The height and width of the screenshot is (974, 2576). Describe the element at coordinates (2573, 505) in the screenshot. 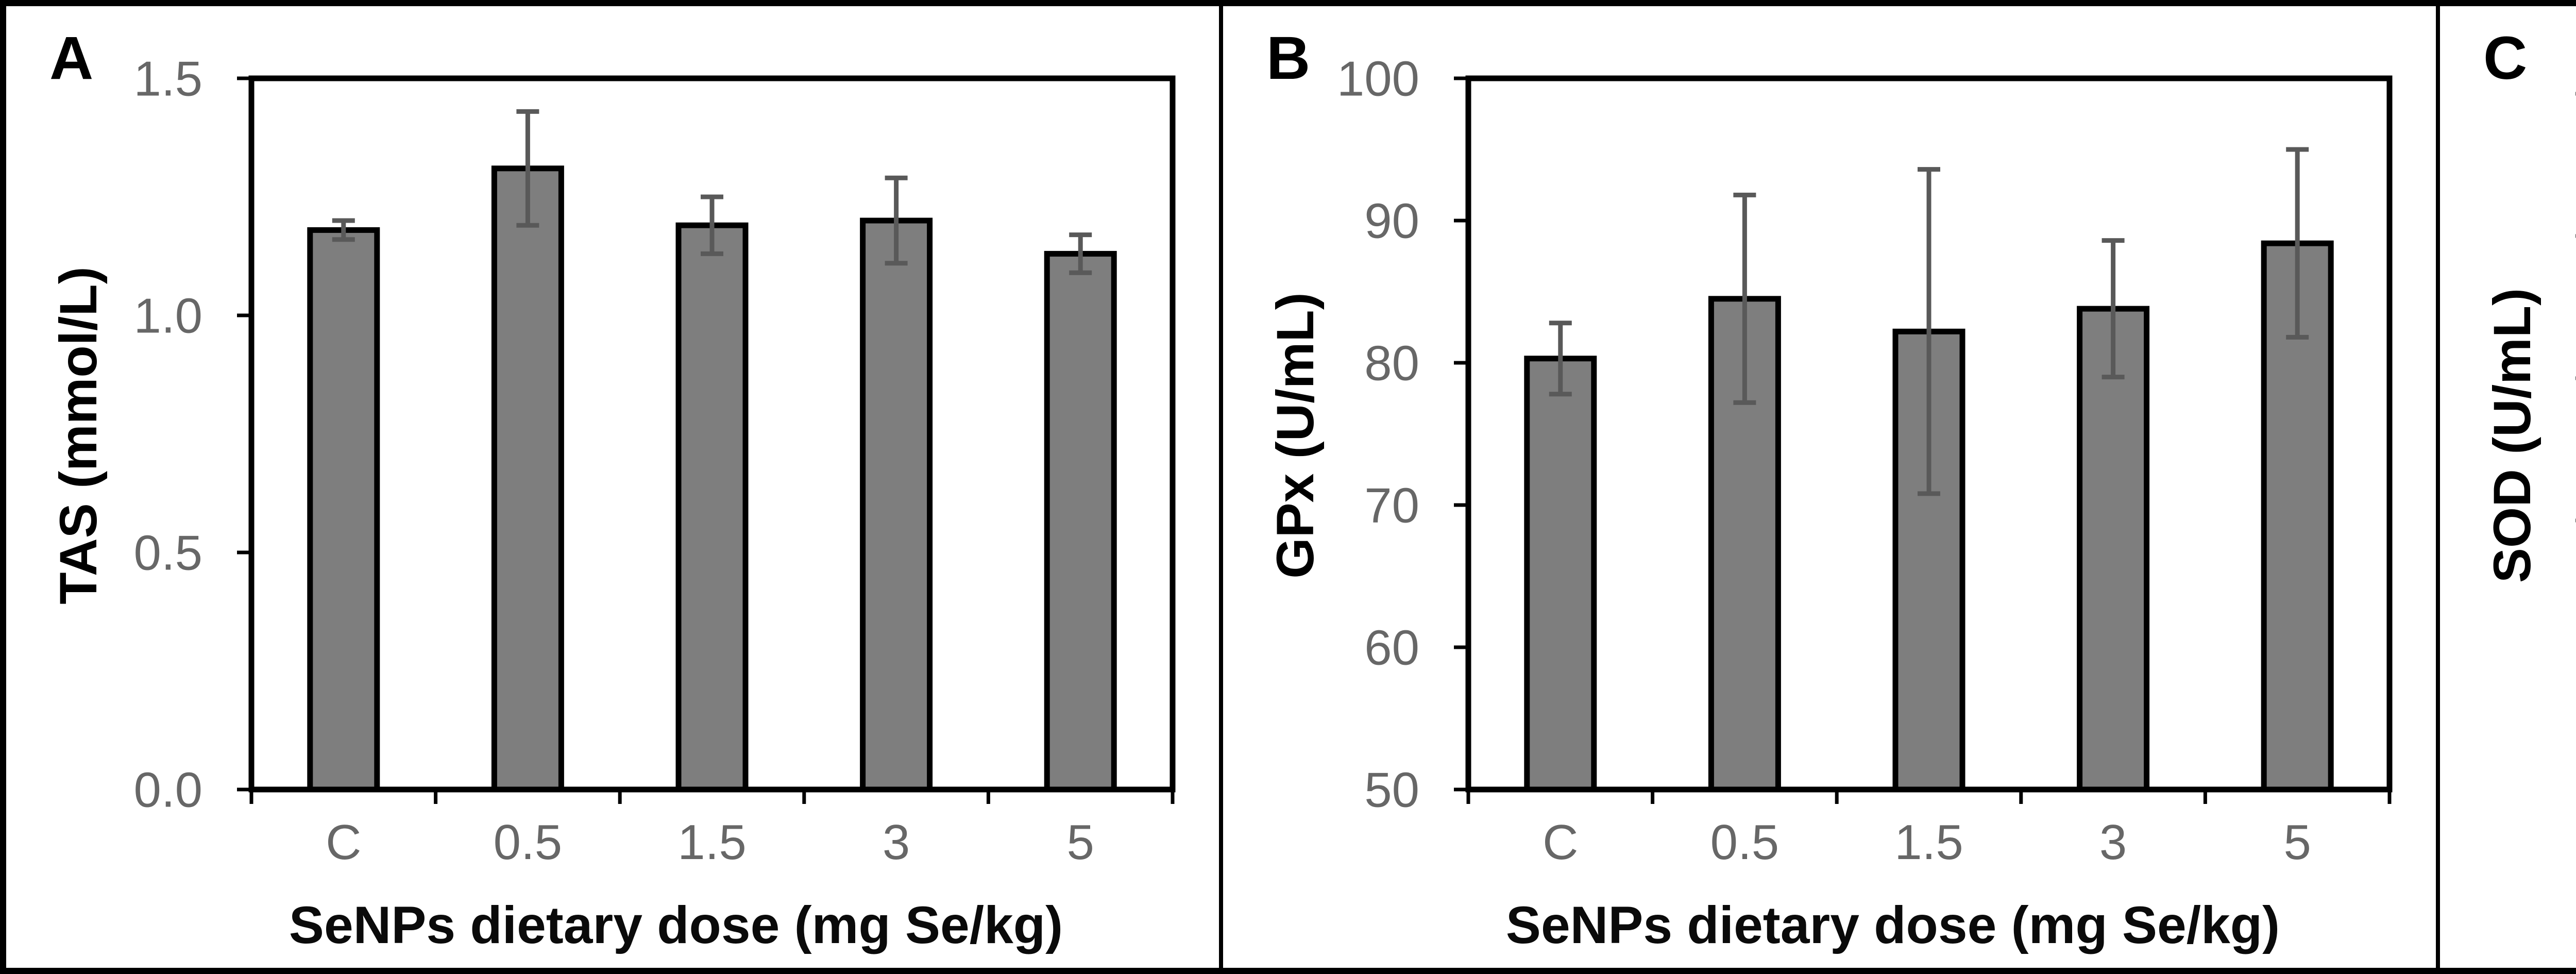

I see `y-tick-label: 1000` at that location.